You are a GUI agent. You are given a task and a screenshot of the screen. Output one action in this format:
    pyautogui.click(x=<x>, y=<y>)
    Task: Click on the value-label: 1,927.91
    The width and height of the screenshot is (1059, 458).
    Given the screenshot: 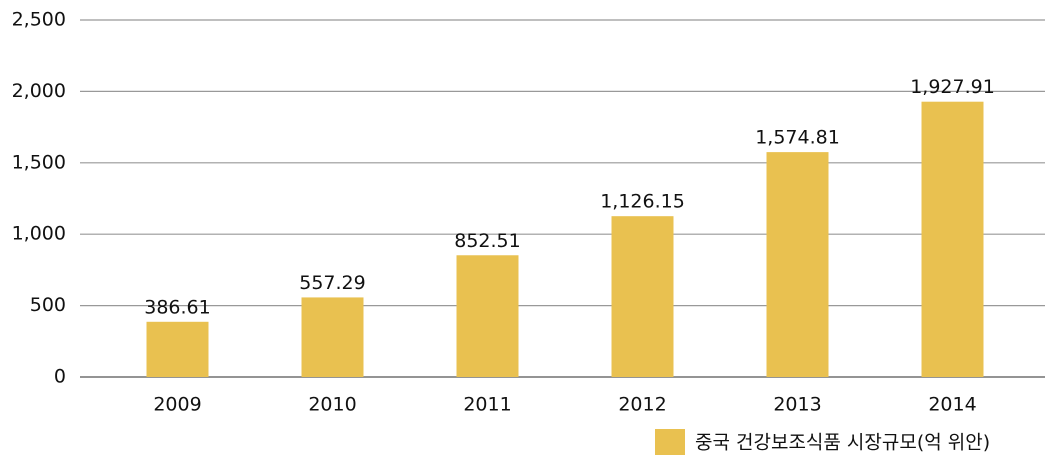 What is the action you would take?
    pyautogui.click(x=952, y=87)
    